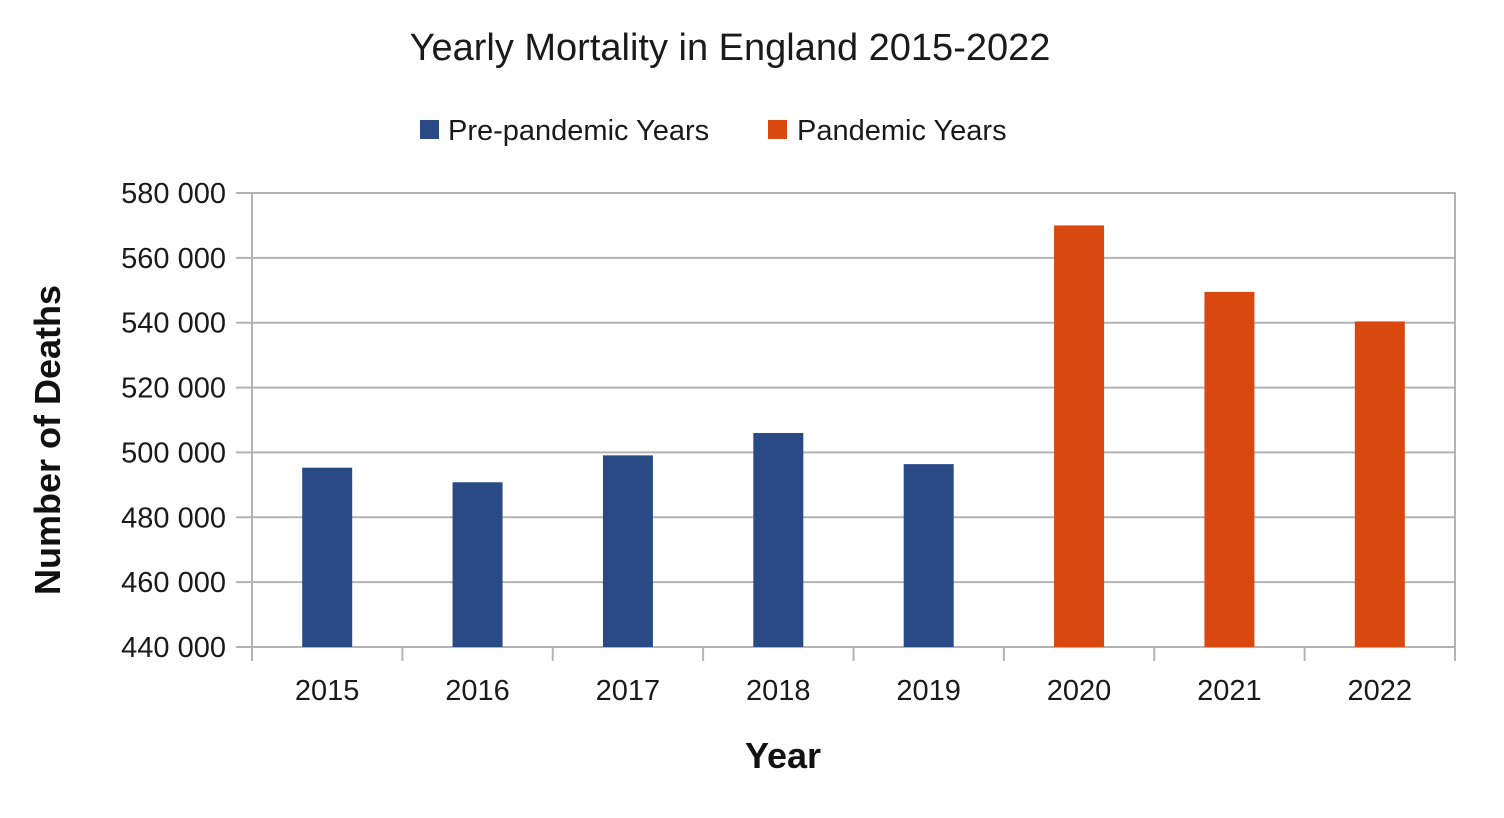 The height and width of the screenshot is (818, 1504). What do you see at coordinates (173, 518) in the screenshot?
I see `y-tick-label: 480 000` at bounding box center [173, 518].